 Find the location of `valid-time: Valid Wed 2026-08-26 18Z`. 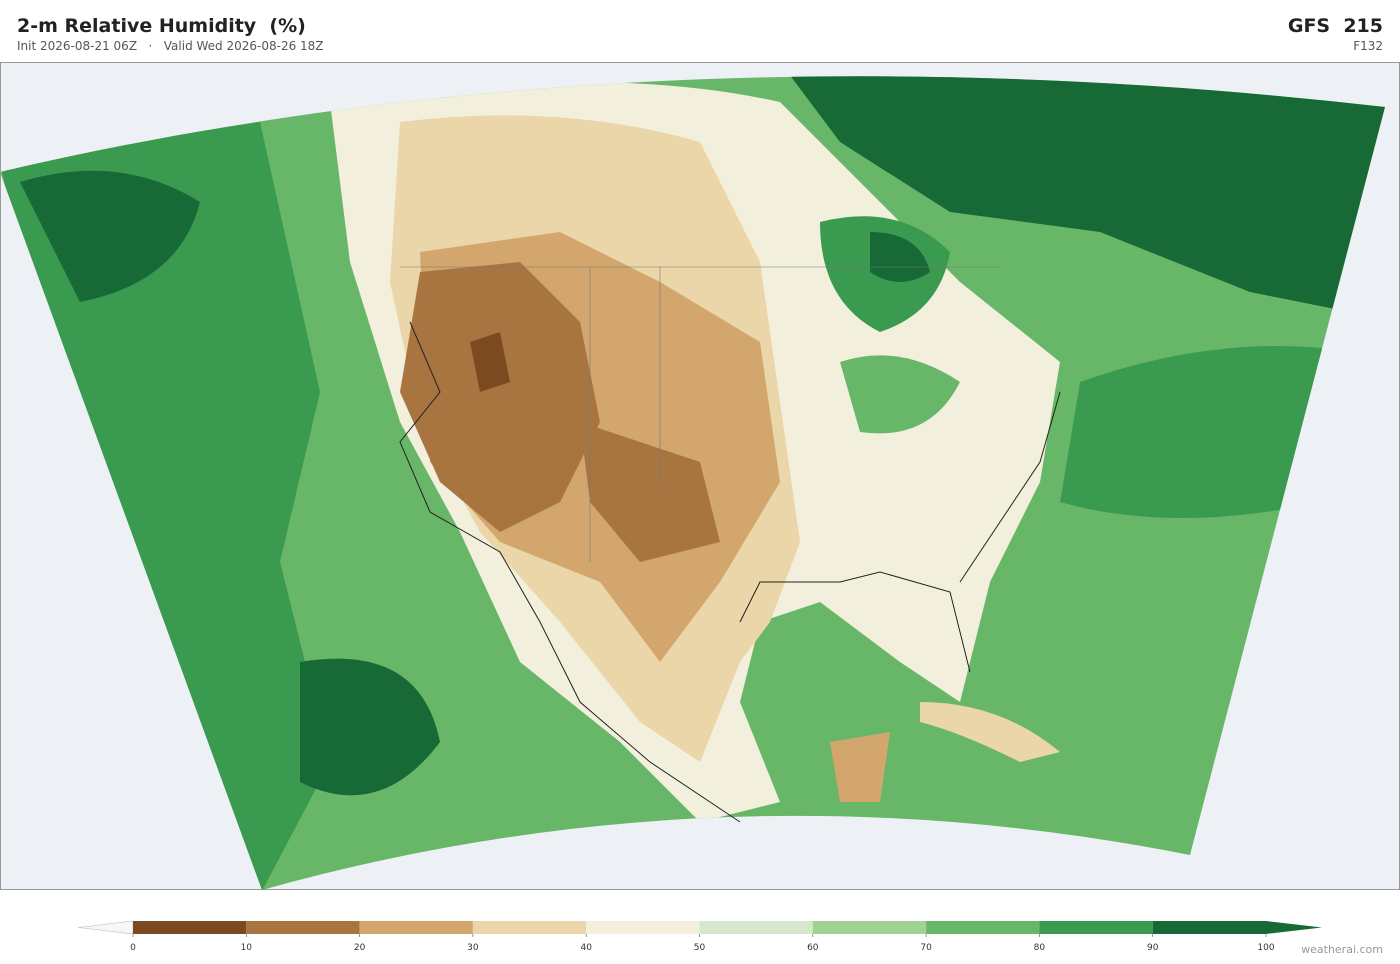

valid-time: Valid Wed 2026-08-26 18Z is located at coordinates (243, 46).